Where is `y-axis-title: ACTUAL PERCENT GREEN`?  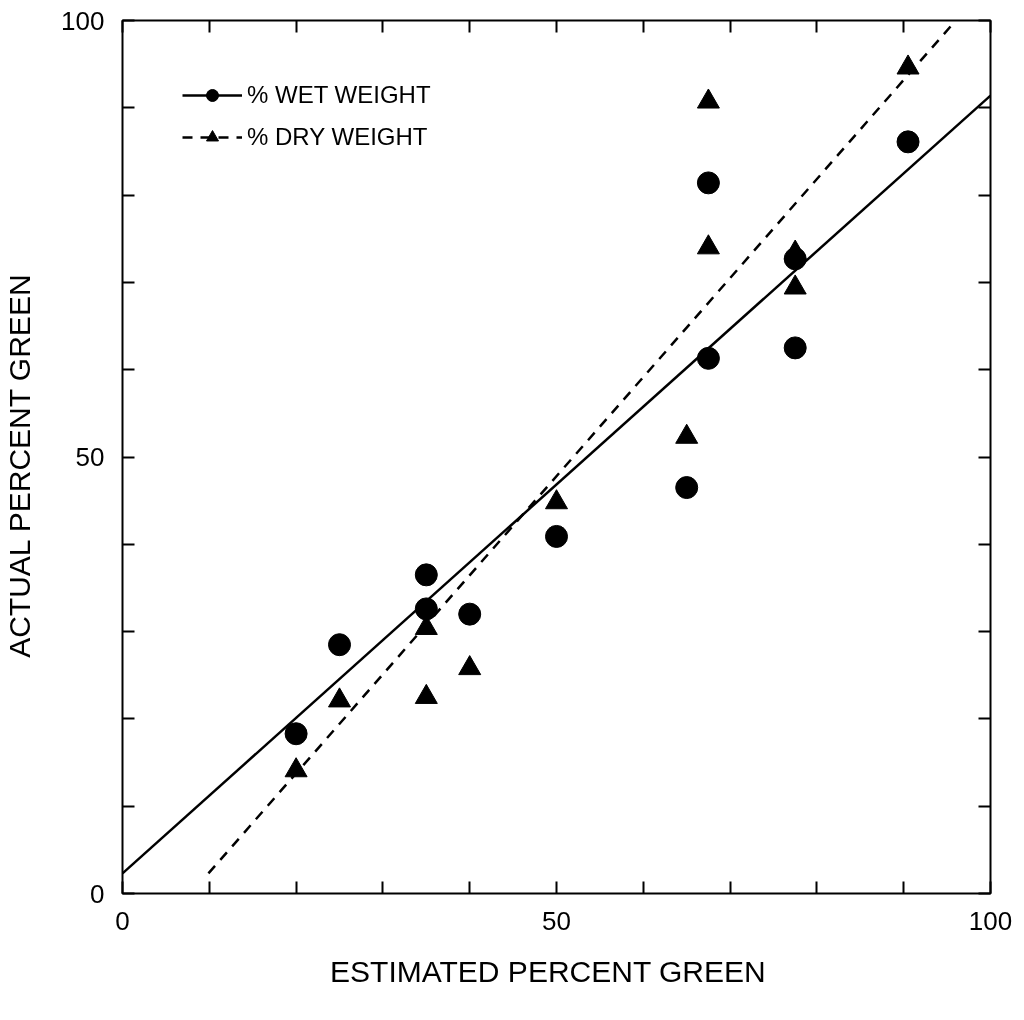
y-axis-title: ACTUAL PERCENT GREEN is located at coordinates (20, 466).